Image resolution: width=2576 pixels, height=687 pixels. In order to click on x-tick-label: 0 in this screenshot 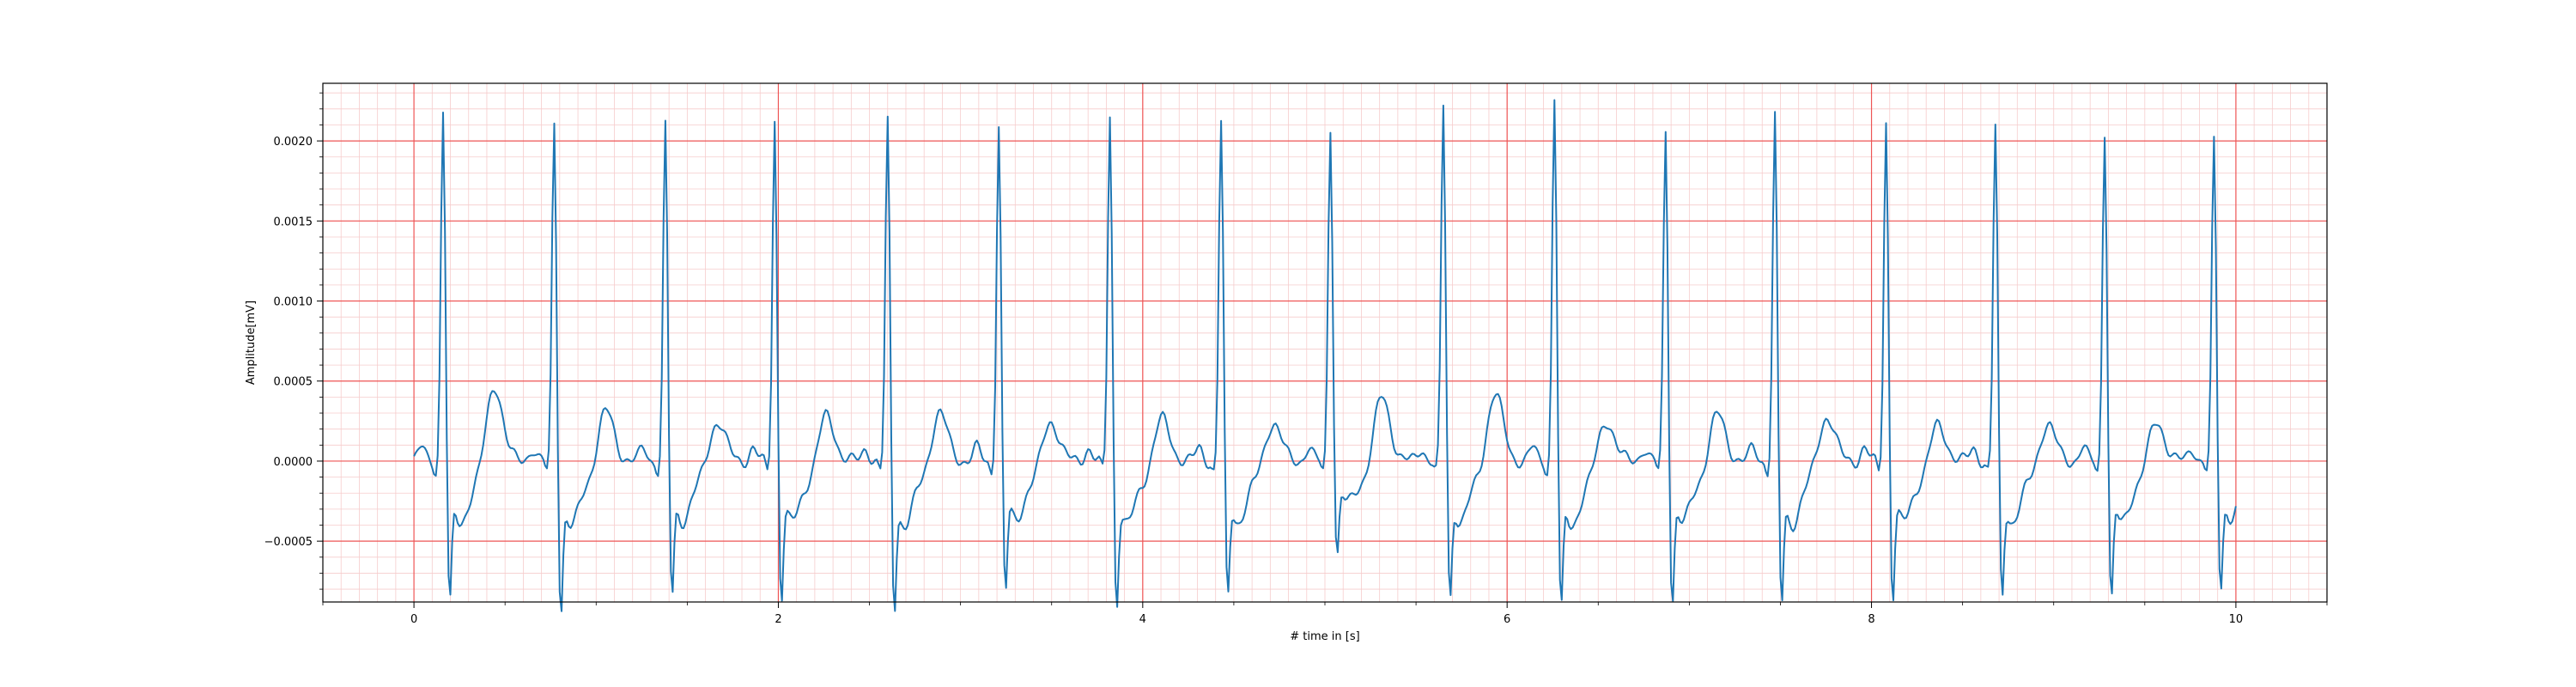, I will do `click(413, 619)`.